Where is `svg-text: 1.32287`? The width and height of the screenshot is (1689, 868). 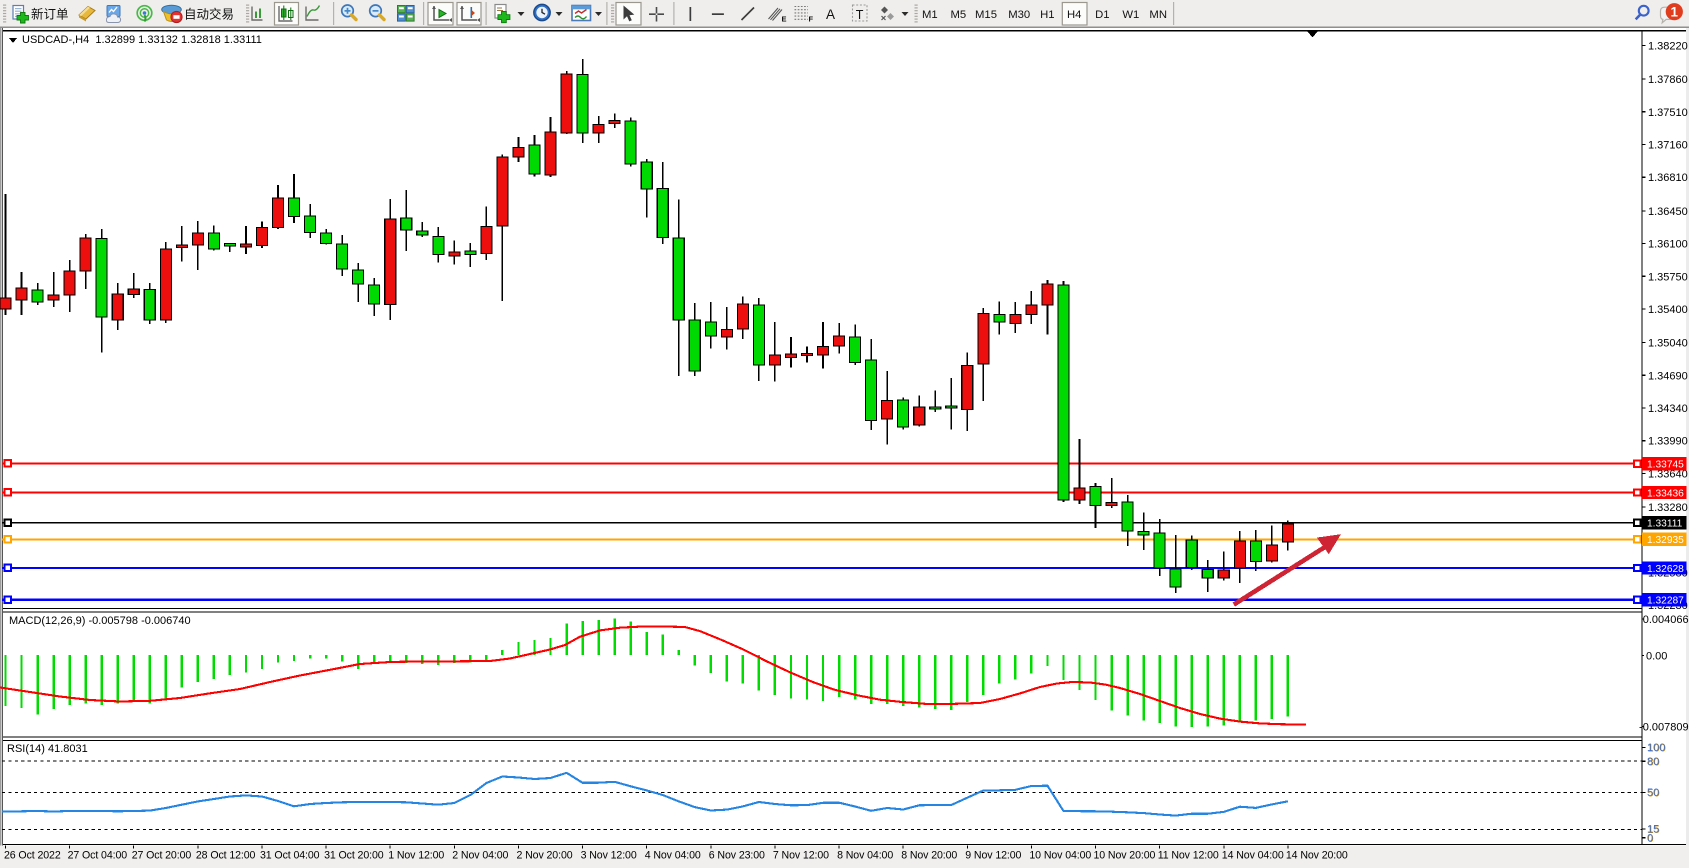 svg-text: 1.32287 is located at coordinates (1665, 601).